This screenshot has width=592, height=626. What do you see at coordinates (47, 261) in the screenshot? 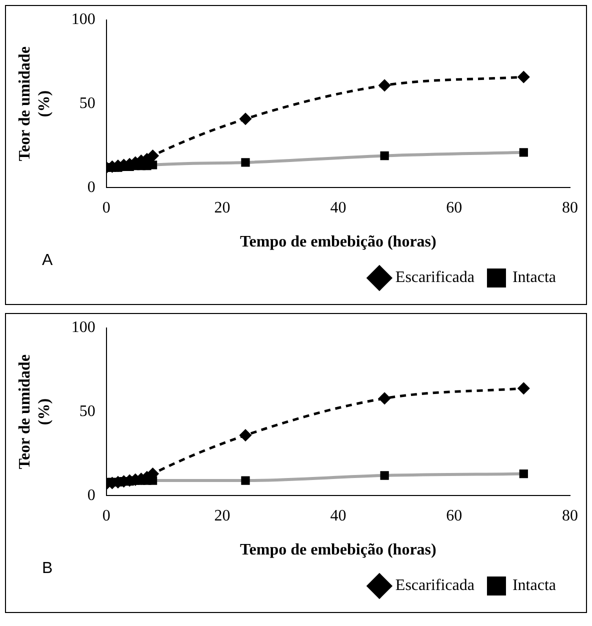
I see `text: A` at bounding box center [47, 261].